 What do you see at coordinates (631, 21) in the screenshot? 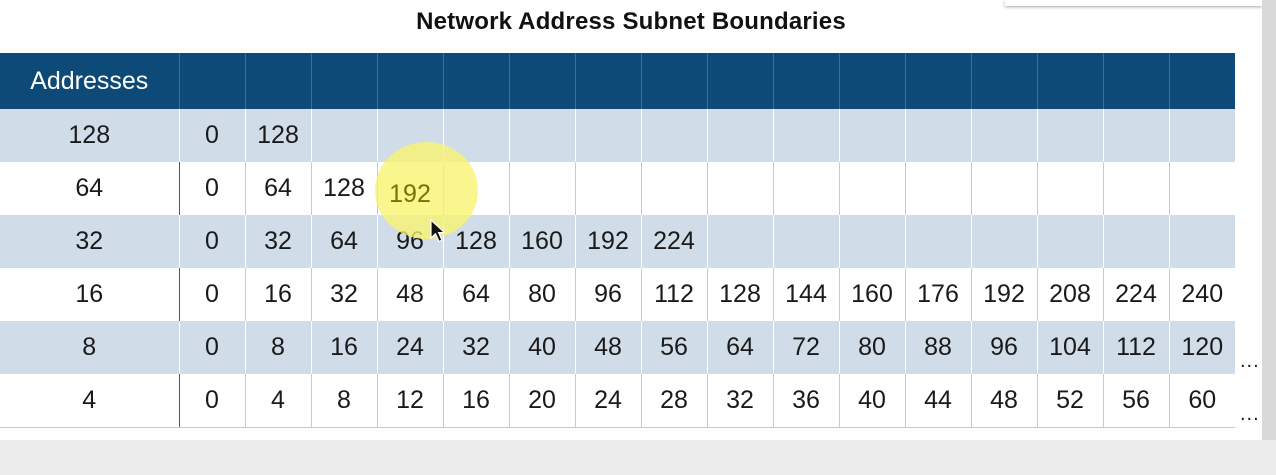
I see `slide-title: Network Address Subnet Boundaries` at bounding box center [631, 21].